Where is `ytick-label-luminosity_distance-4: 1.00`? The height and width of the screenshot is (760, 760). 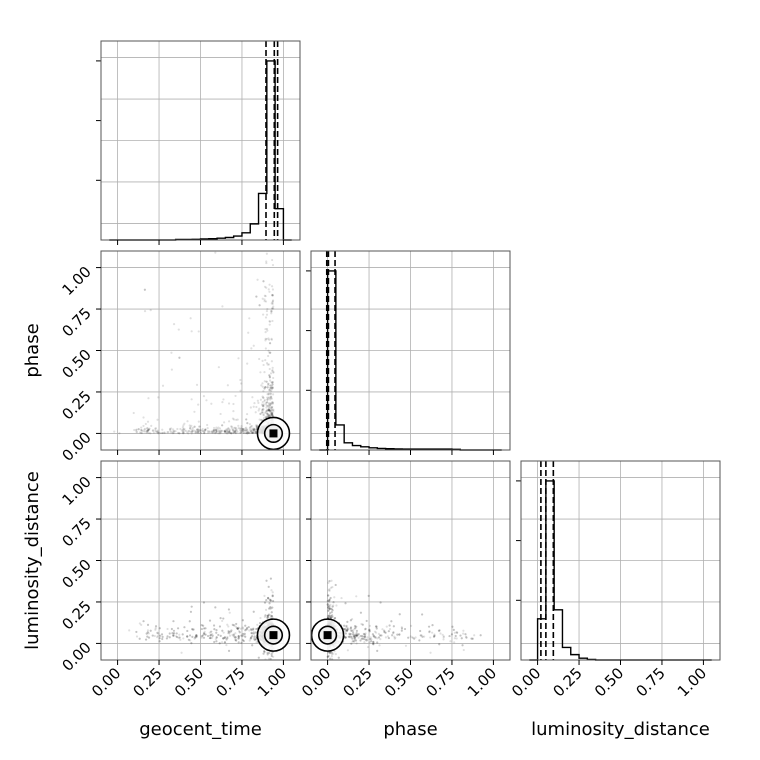 ytick-label-luminosity_distance-4: 1.00 is located at coordinates (76, 491).